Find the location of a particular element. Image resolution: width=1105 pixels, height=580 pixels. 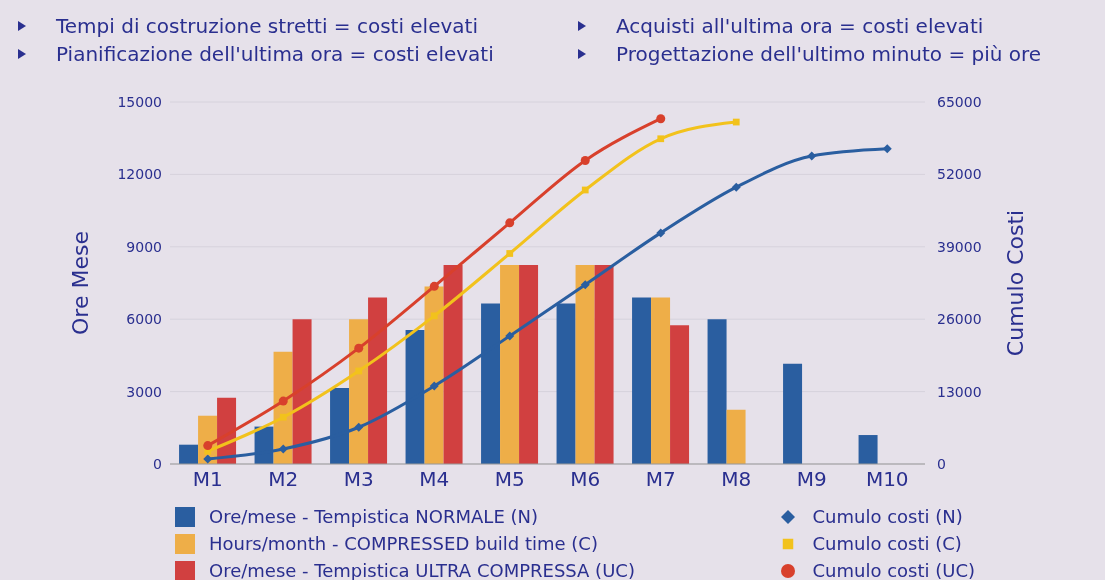

y2-tick-label: 52000 is located at coordinates (959, 174).